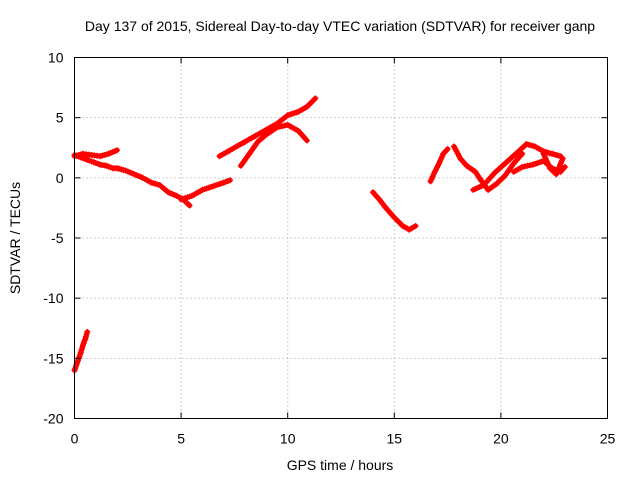 The image size is (640, 480). Describe the element at coordinates (53, 358) in the screenshot. I see `y-tick-label: -15` at that location.